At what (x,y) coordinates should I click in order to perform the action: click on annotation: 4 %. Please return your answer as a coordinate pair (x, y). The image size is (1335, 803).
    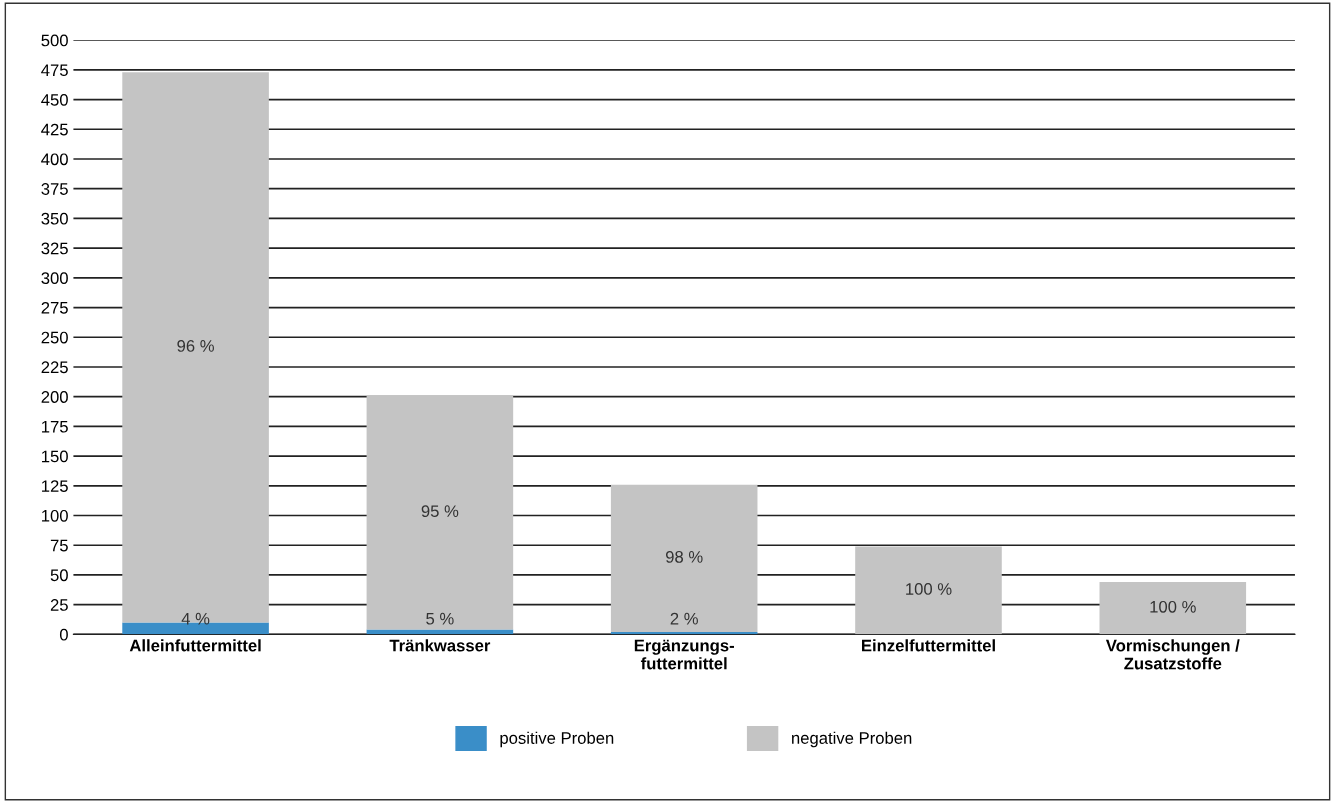
    Looking at the image, I should click on (195, 618).